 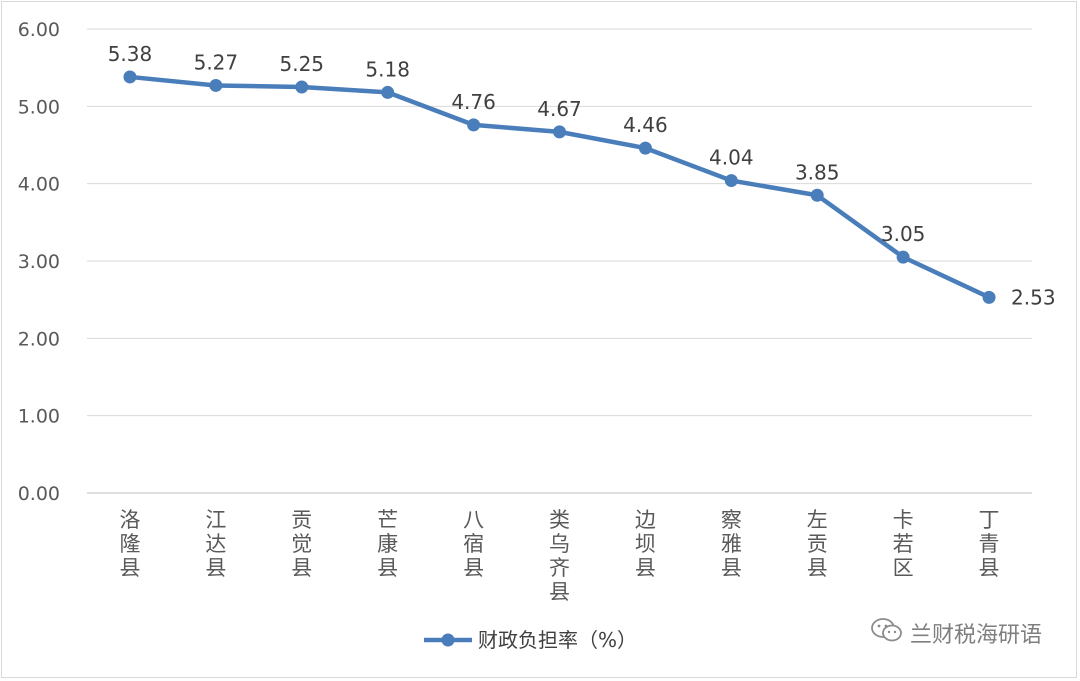 What do you see at coordinates (39, 417) in the screenshot?
I see `y-tick-label: 1.00` at bounding box center [39, 417].